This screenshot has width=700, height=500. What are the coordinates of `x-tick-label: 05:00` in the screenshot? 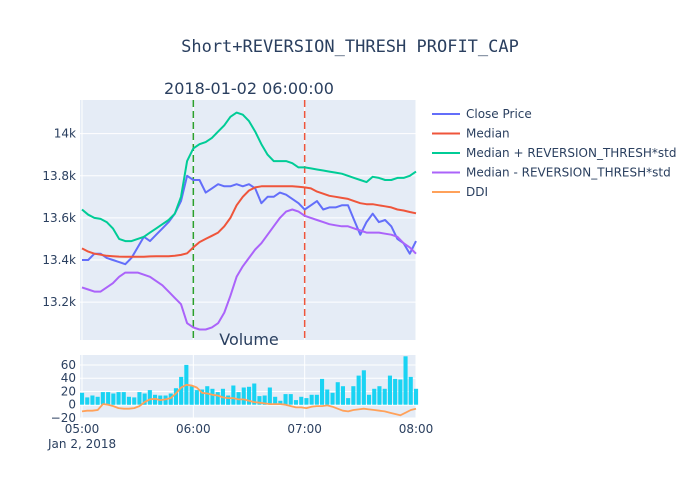 It's located at (82, 429).